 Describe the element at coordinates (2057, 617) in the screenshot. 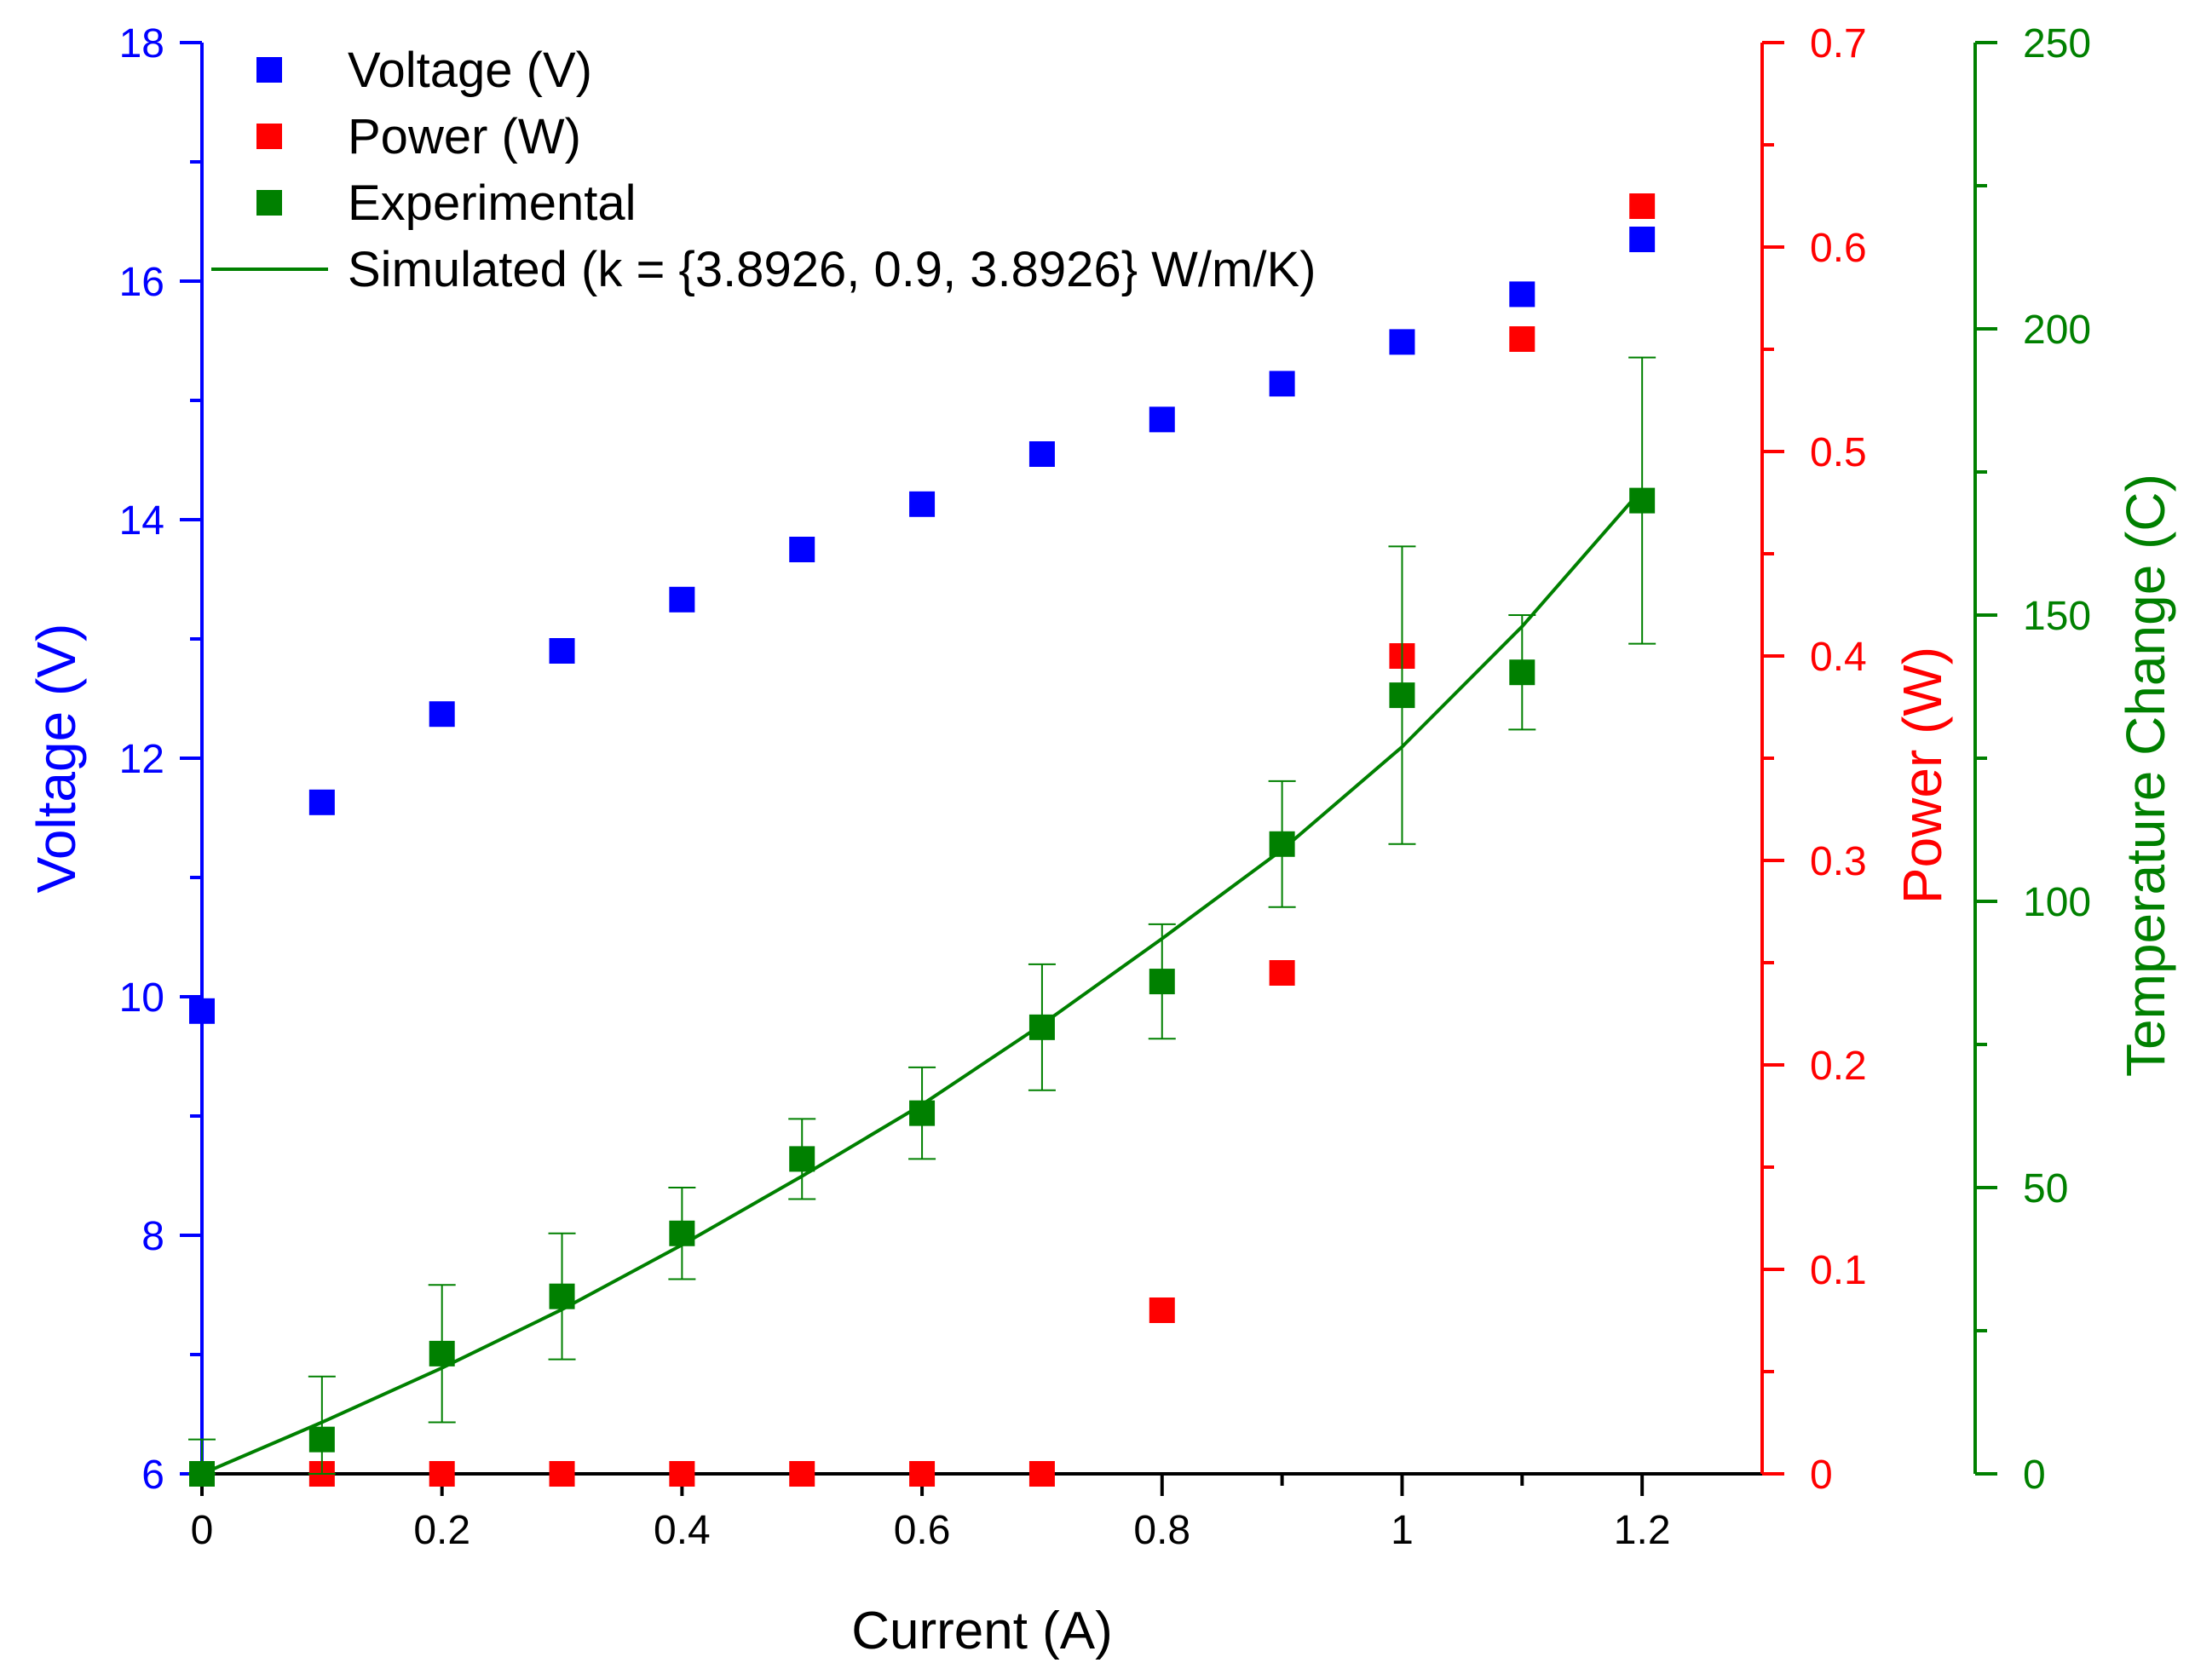

I see `temperature-tick-label: 150` at that location.